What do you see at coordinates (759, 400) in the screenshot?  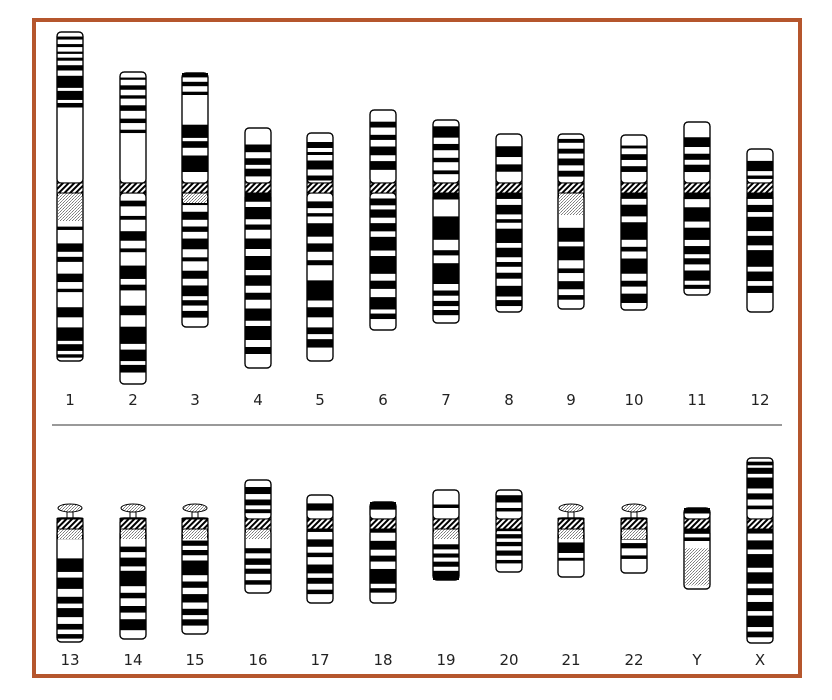 I see `chromosome-label: 12` at bounding box center [759, 400].